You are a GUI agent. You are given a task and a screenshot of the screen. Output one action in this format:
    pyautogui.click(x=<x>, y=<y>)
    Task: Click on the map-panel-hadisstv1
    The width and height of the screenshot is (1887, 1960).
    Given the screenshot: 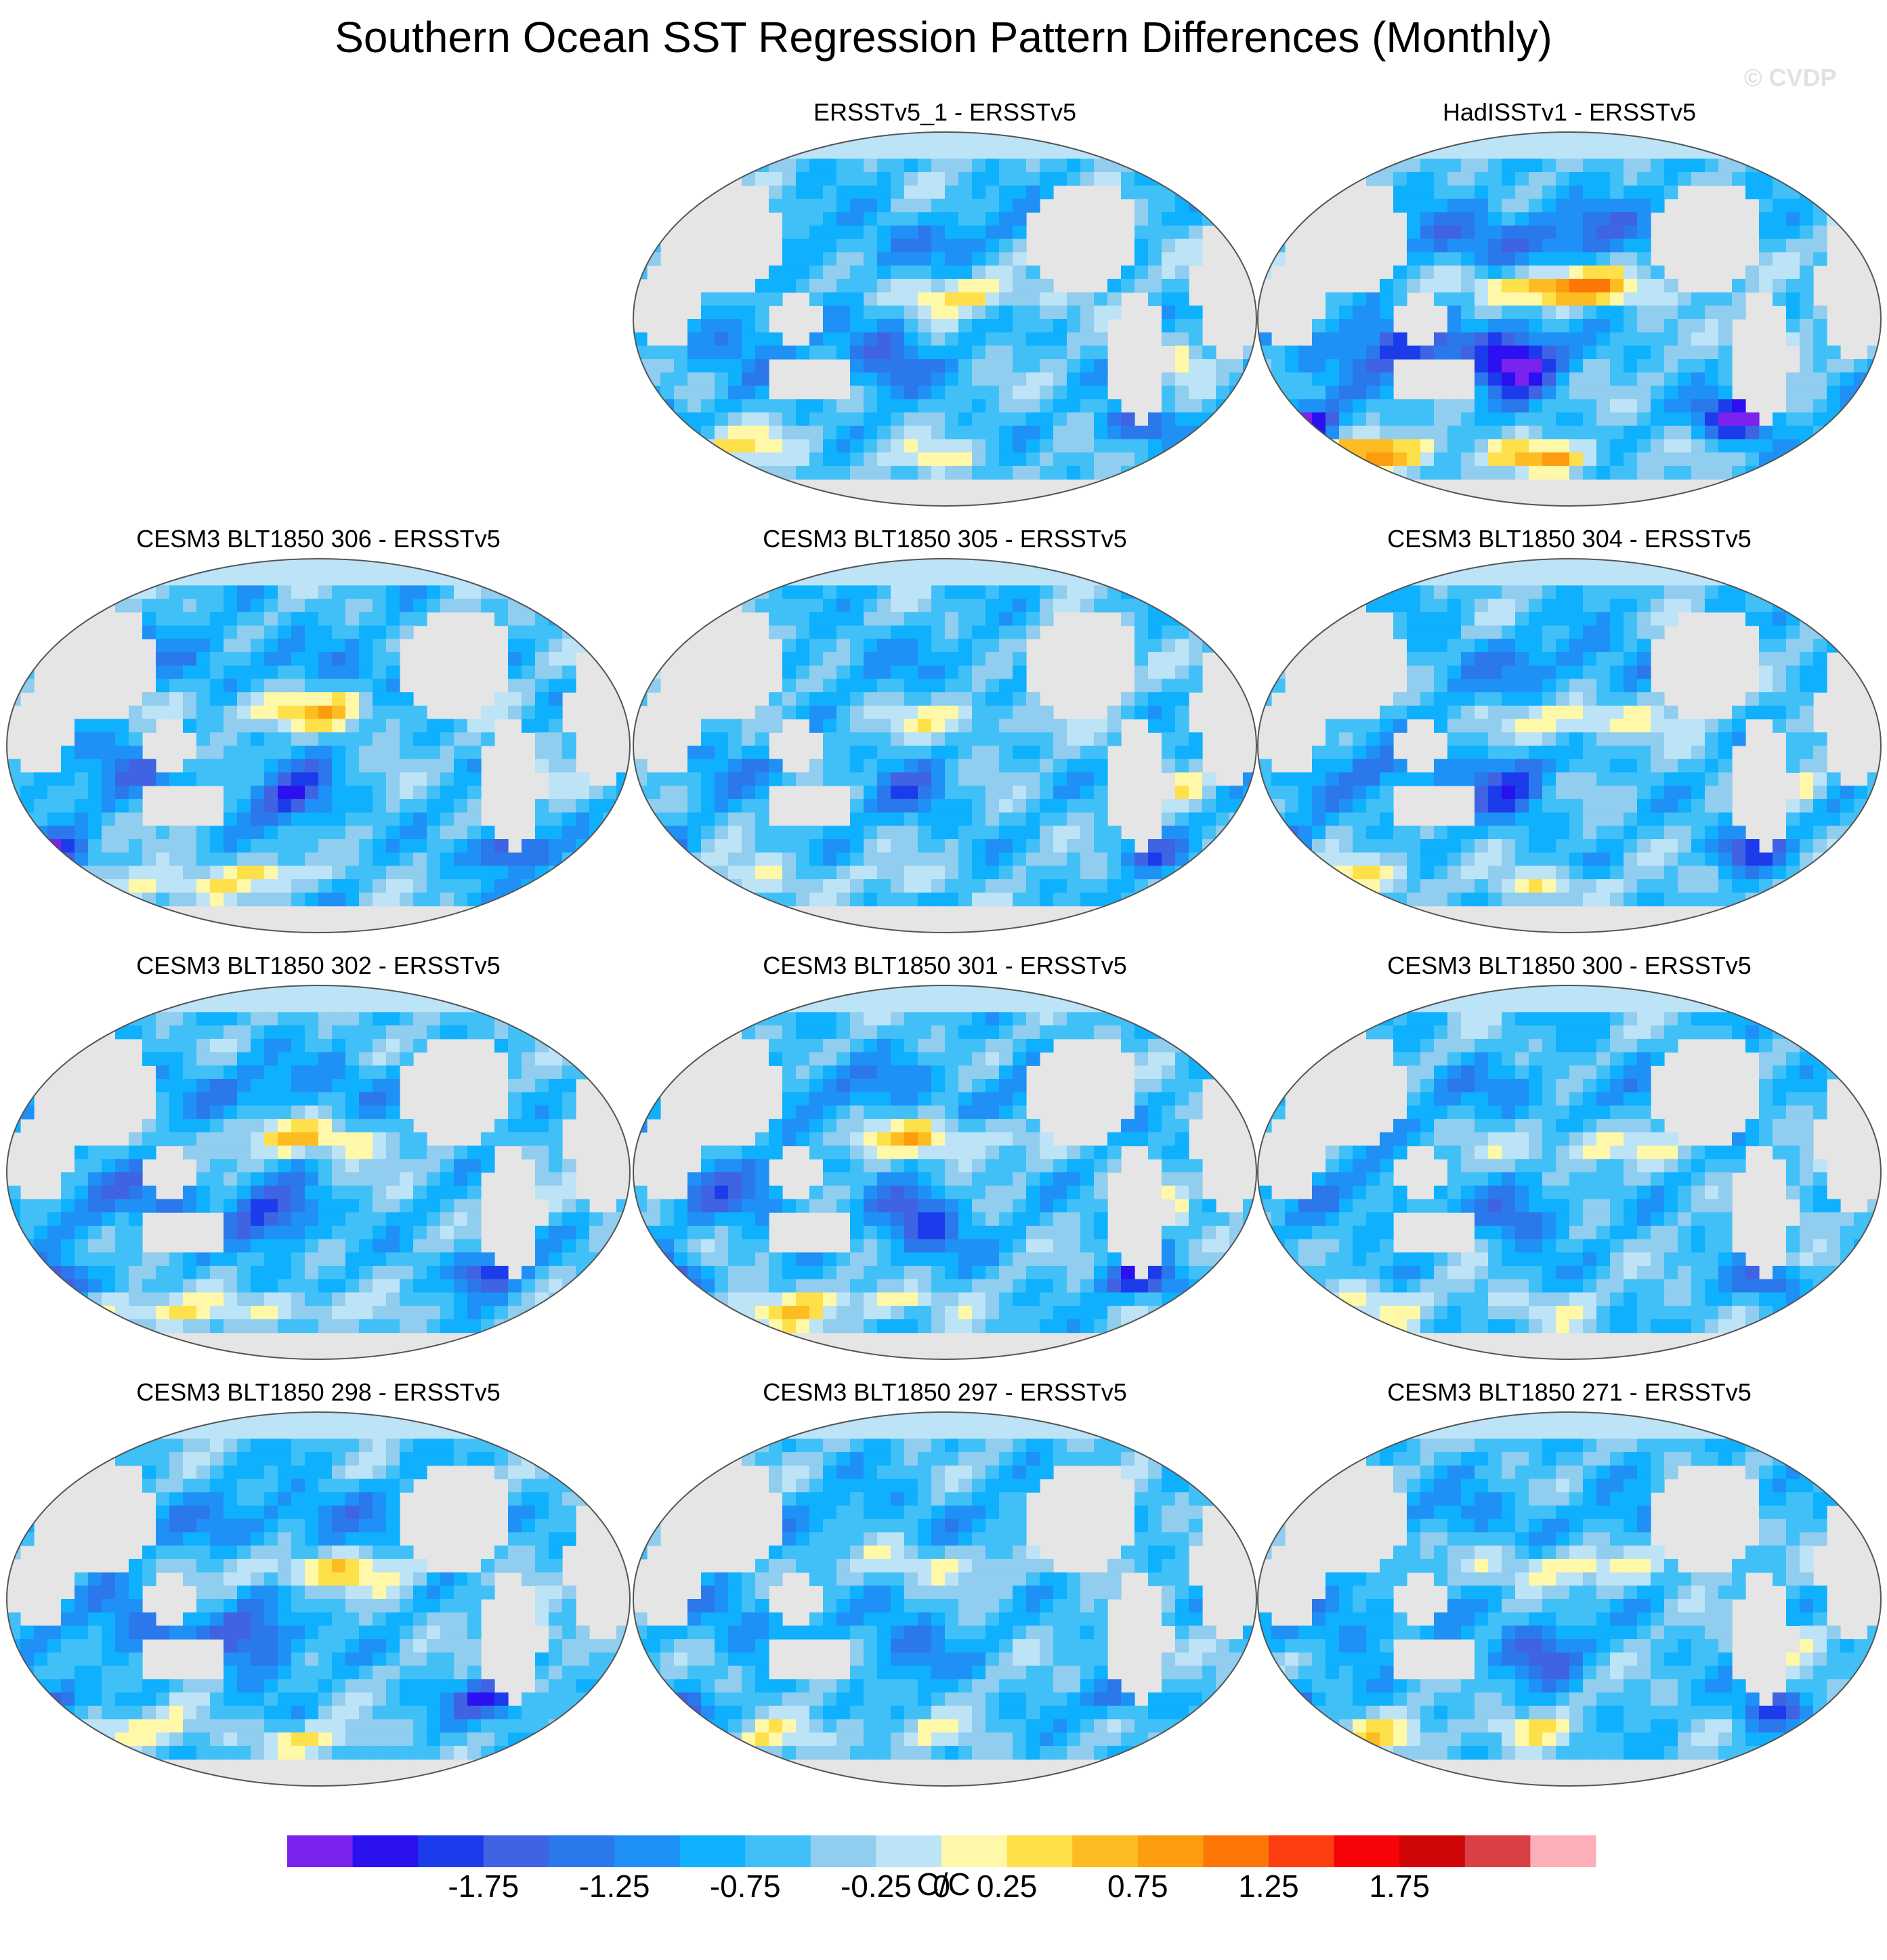 What is the action you would take?
    pyautogui.click(x=1569, y=319)
    